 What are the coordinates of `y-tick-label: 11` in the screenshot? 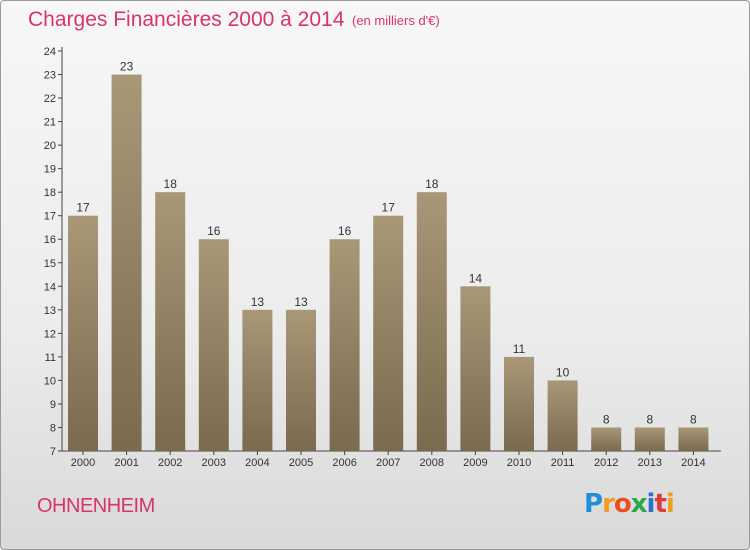 It's located at (50, 358).